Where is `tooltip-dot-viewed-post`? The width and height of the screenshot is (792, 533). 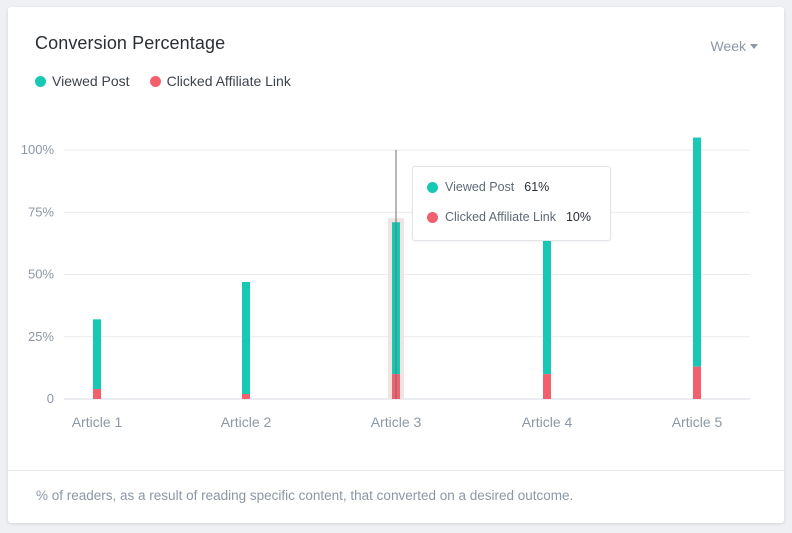
tooltip-dot-viewed-post is located at coordinates (432, 187).